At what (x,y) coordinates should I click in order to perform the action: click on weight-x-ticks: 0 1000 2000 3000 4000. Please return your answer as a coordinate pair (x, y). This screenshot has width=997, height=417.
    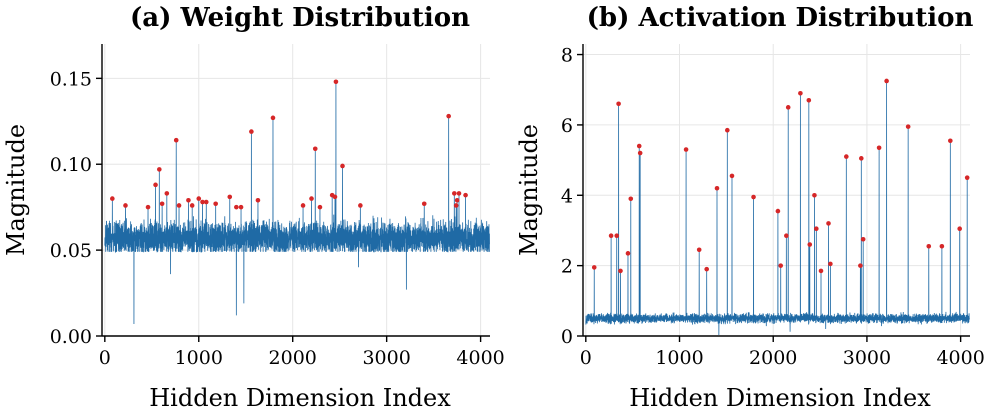
    Looking at the image, I should click on (302, 352).